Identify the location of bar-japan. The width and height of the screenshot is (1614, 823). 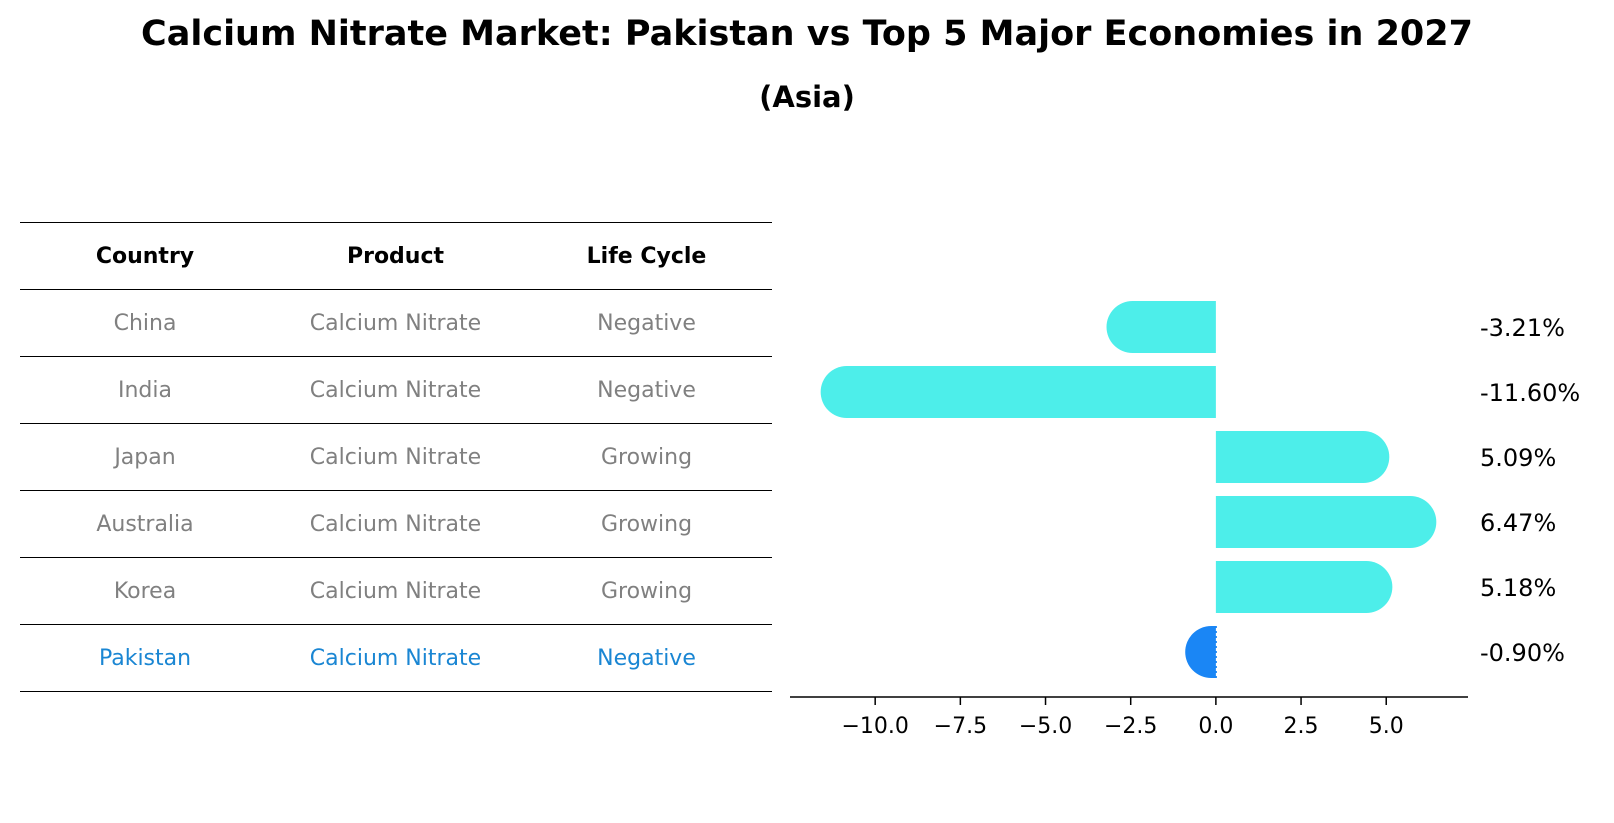
(1302, 457).